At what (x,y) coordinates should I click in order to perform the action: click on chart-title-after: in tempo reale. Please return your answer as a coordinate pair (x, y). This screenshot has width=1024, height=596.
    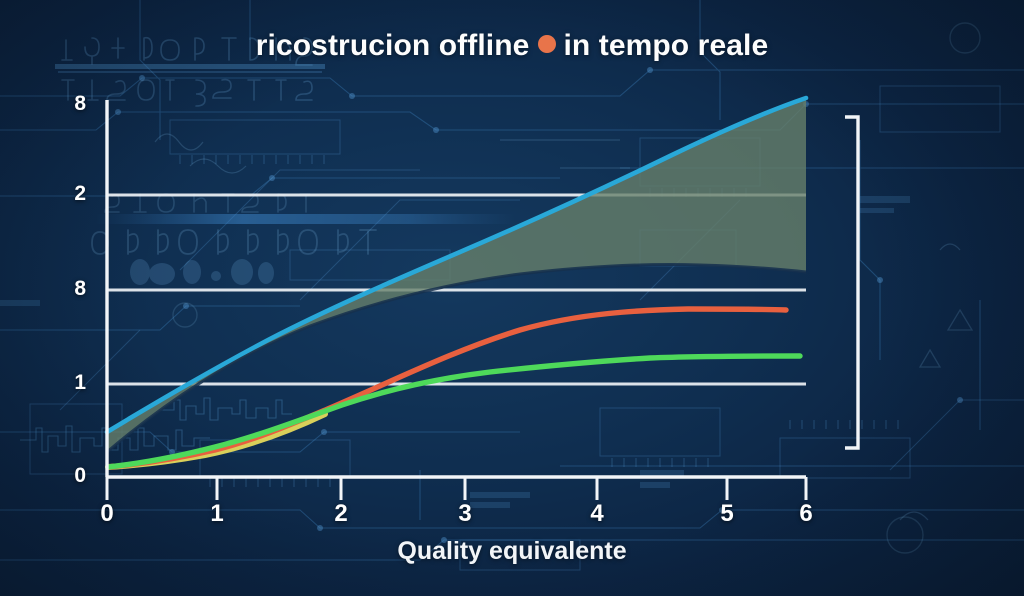
    Looking at the image, I should click on (666, 46).